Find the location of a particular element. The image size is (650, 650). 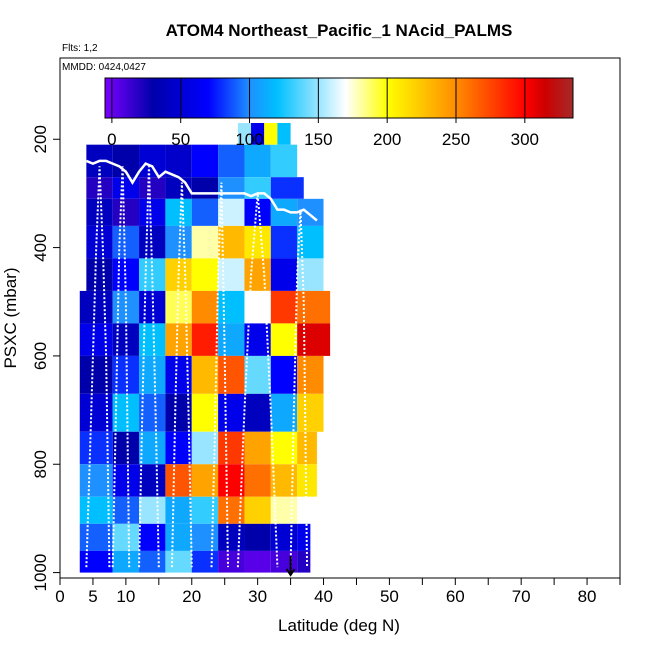

x-axis-label: Latitude (deg N) is located at coordinates (339, 625).